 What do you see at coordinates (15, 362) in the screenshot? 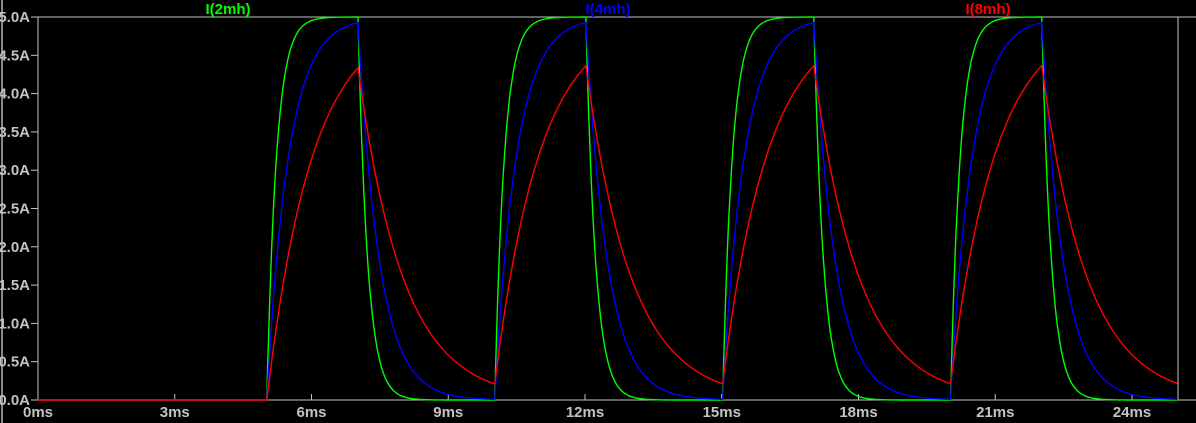
I see `y-tick-label: 0.5A` at bounding box center [15, 362].